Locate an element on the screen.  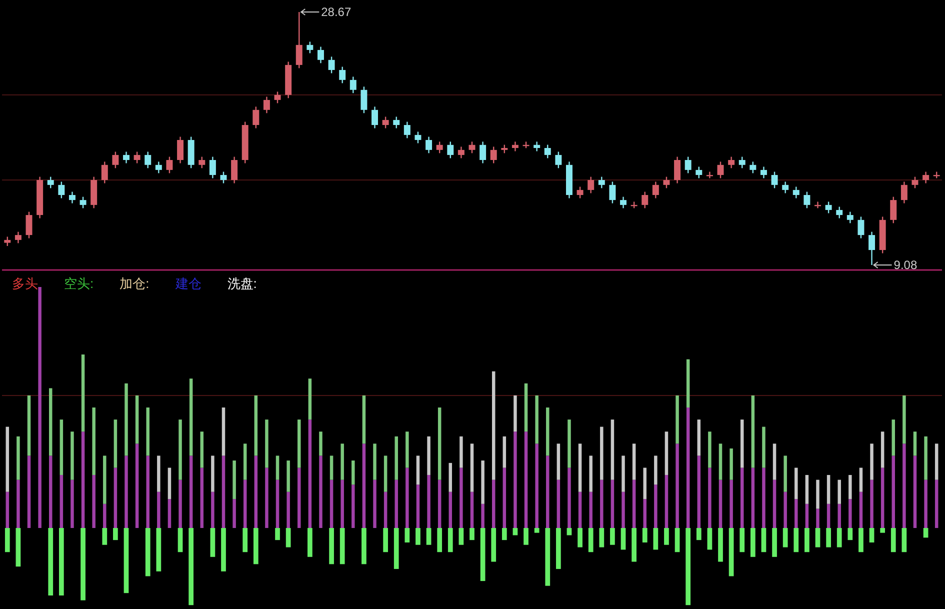
annotation: 空头: is located at coordinates (79, 283).